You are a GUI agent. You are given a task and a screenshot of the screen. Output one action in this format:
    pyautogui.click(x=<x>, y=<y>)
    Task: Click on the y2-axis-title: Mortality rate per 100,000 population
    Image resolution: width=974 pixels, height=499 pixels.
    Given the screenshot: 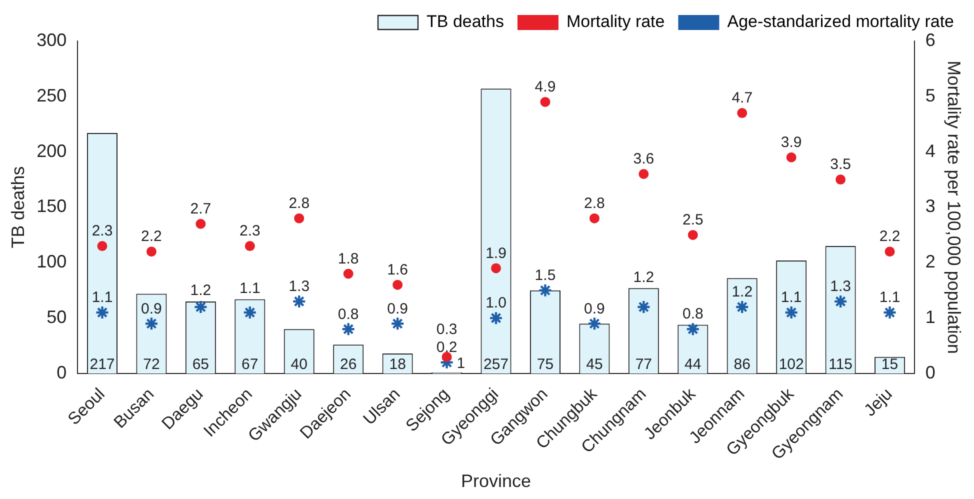 What is the action you would take?
    pyautogui.click(x=954, y=207)
    